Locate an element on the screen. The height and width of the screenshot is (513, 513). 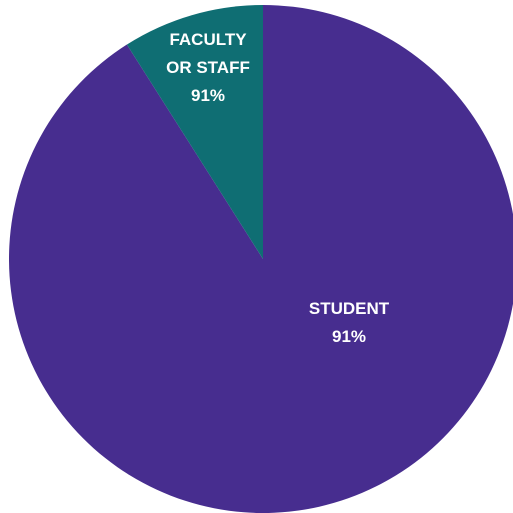
slice-label-0: STUDENT 91% is located at coordinates (349, 322).